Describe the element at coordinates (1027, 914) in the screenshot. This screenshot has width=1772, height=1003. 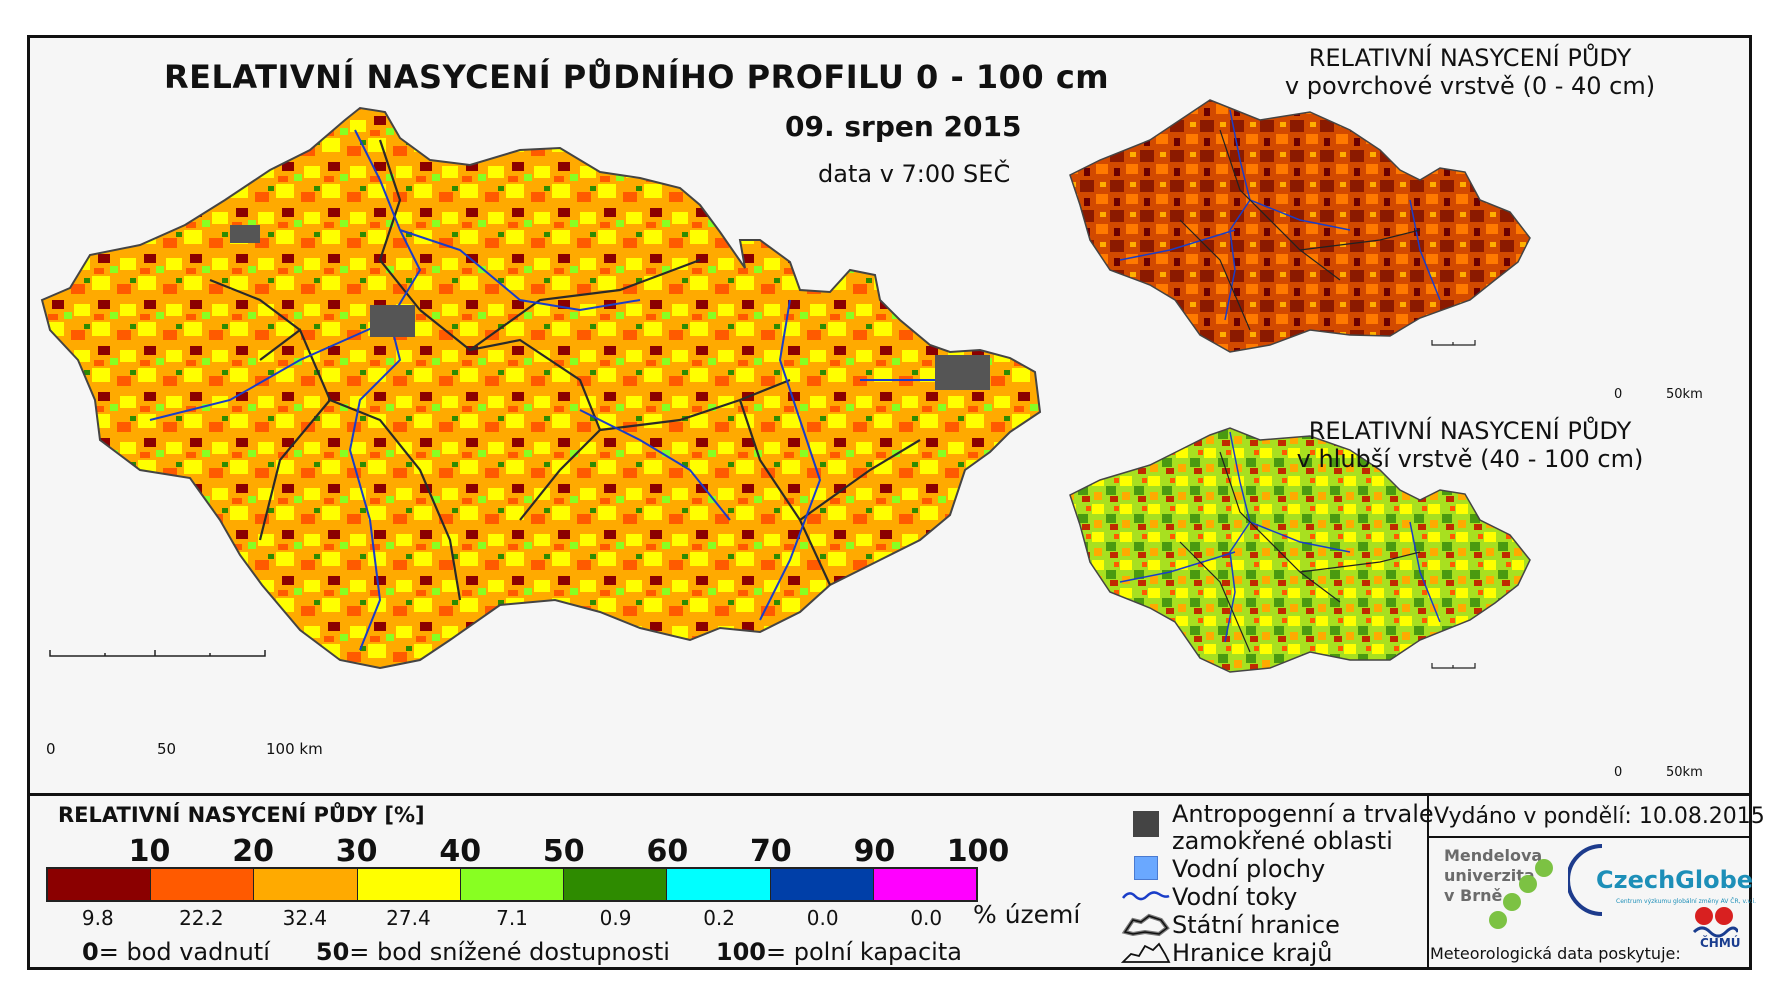
I see `legend-unit: % území` at that location.